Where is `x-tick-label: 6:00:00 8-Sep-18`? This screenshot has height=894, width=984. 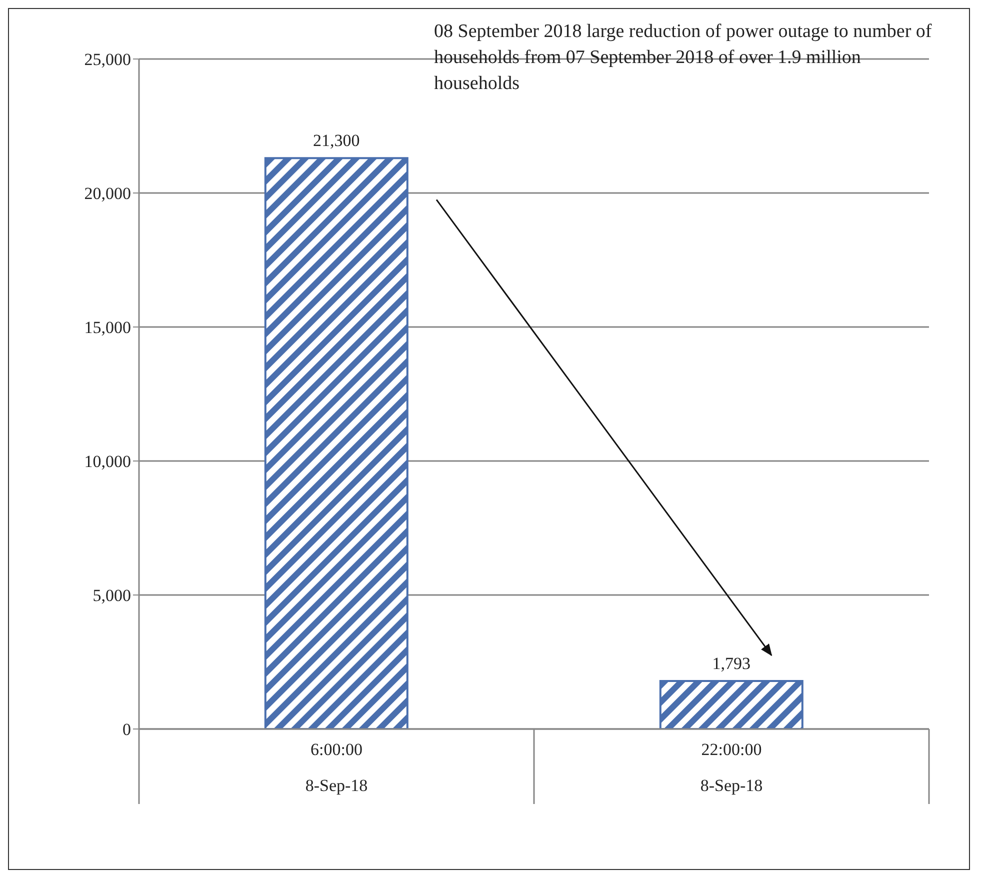
x-tick-label: 6:00:00 8-Sep-18 is located at coordinates (336, 767).